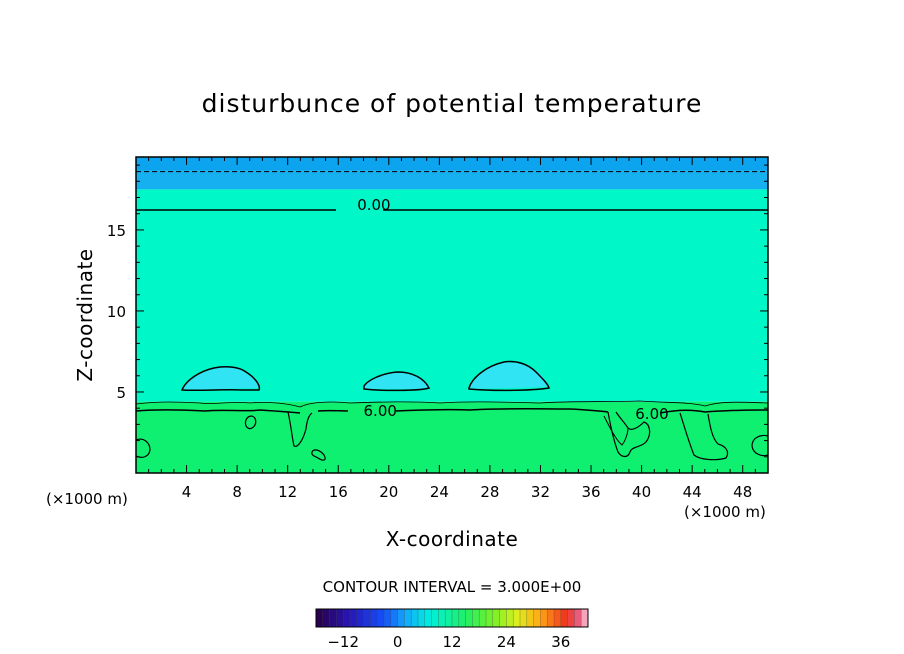 Image resolution: width=904 pixels, height=654 pixels. I want to click on x-unit-right: (×1000 m), so click(725, 512).